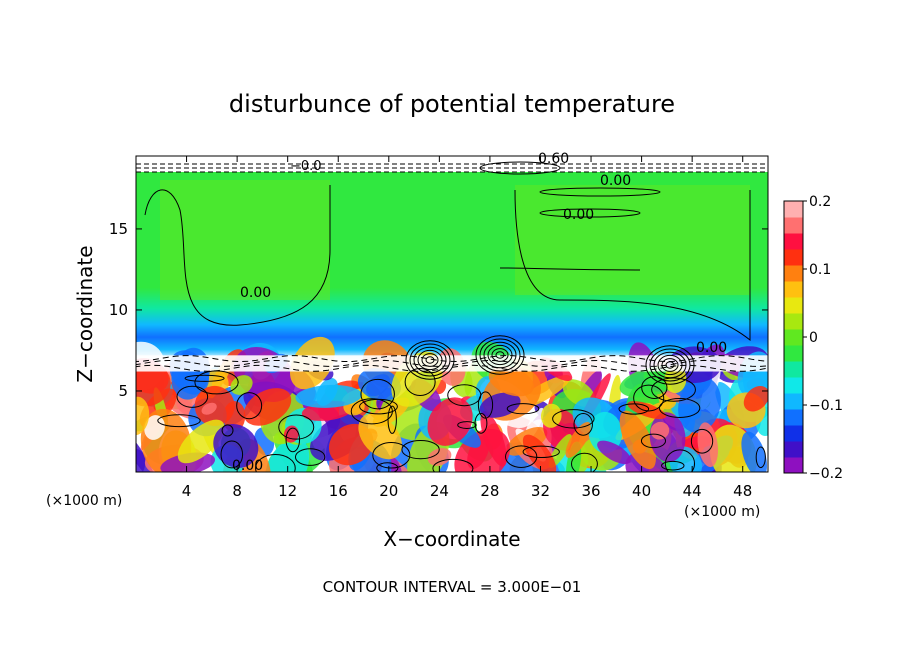  I want to click on x-tick-label: 12, so click(287, 491).